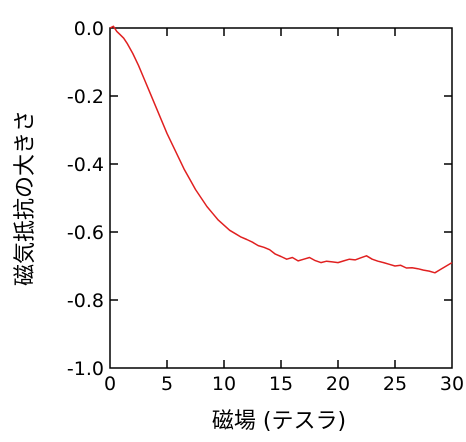  Describe the element at coordinates (89, 29) in the screenshot. I see `y-tick-label: 0.0` at that location.